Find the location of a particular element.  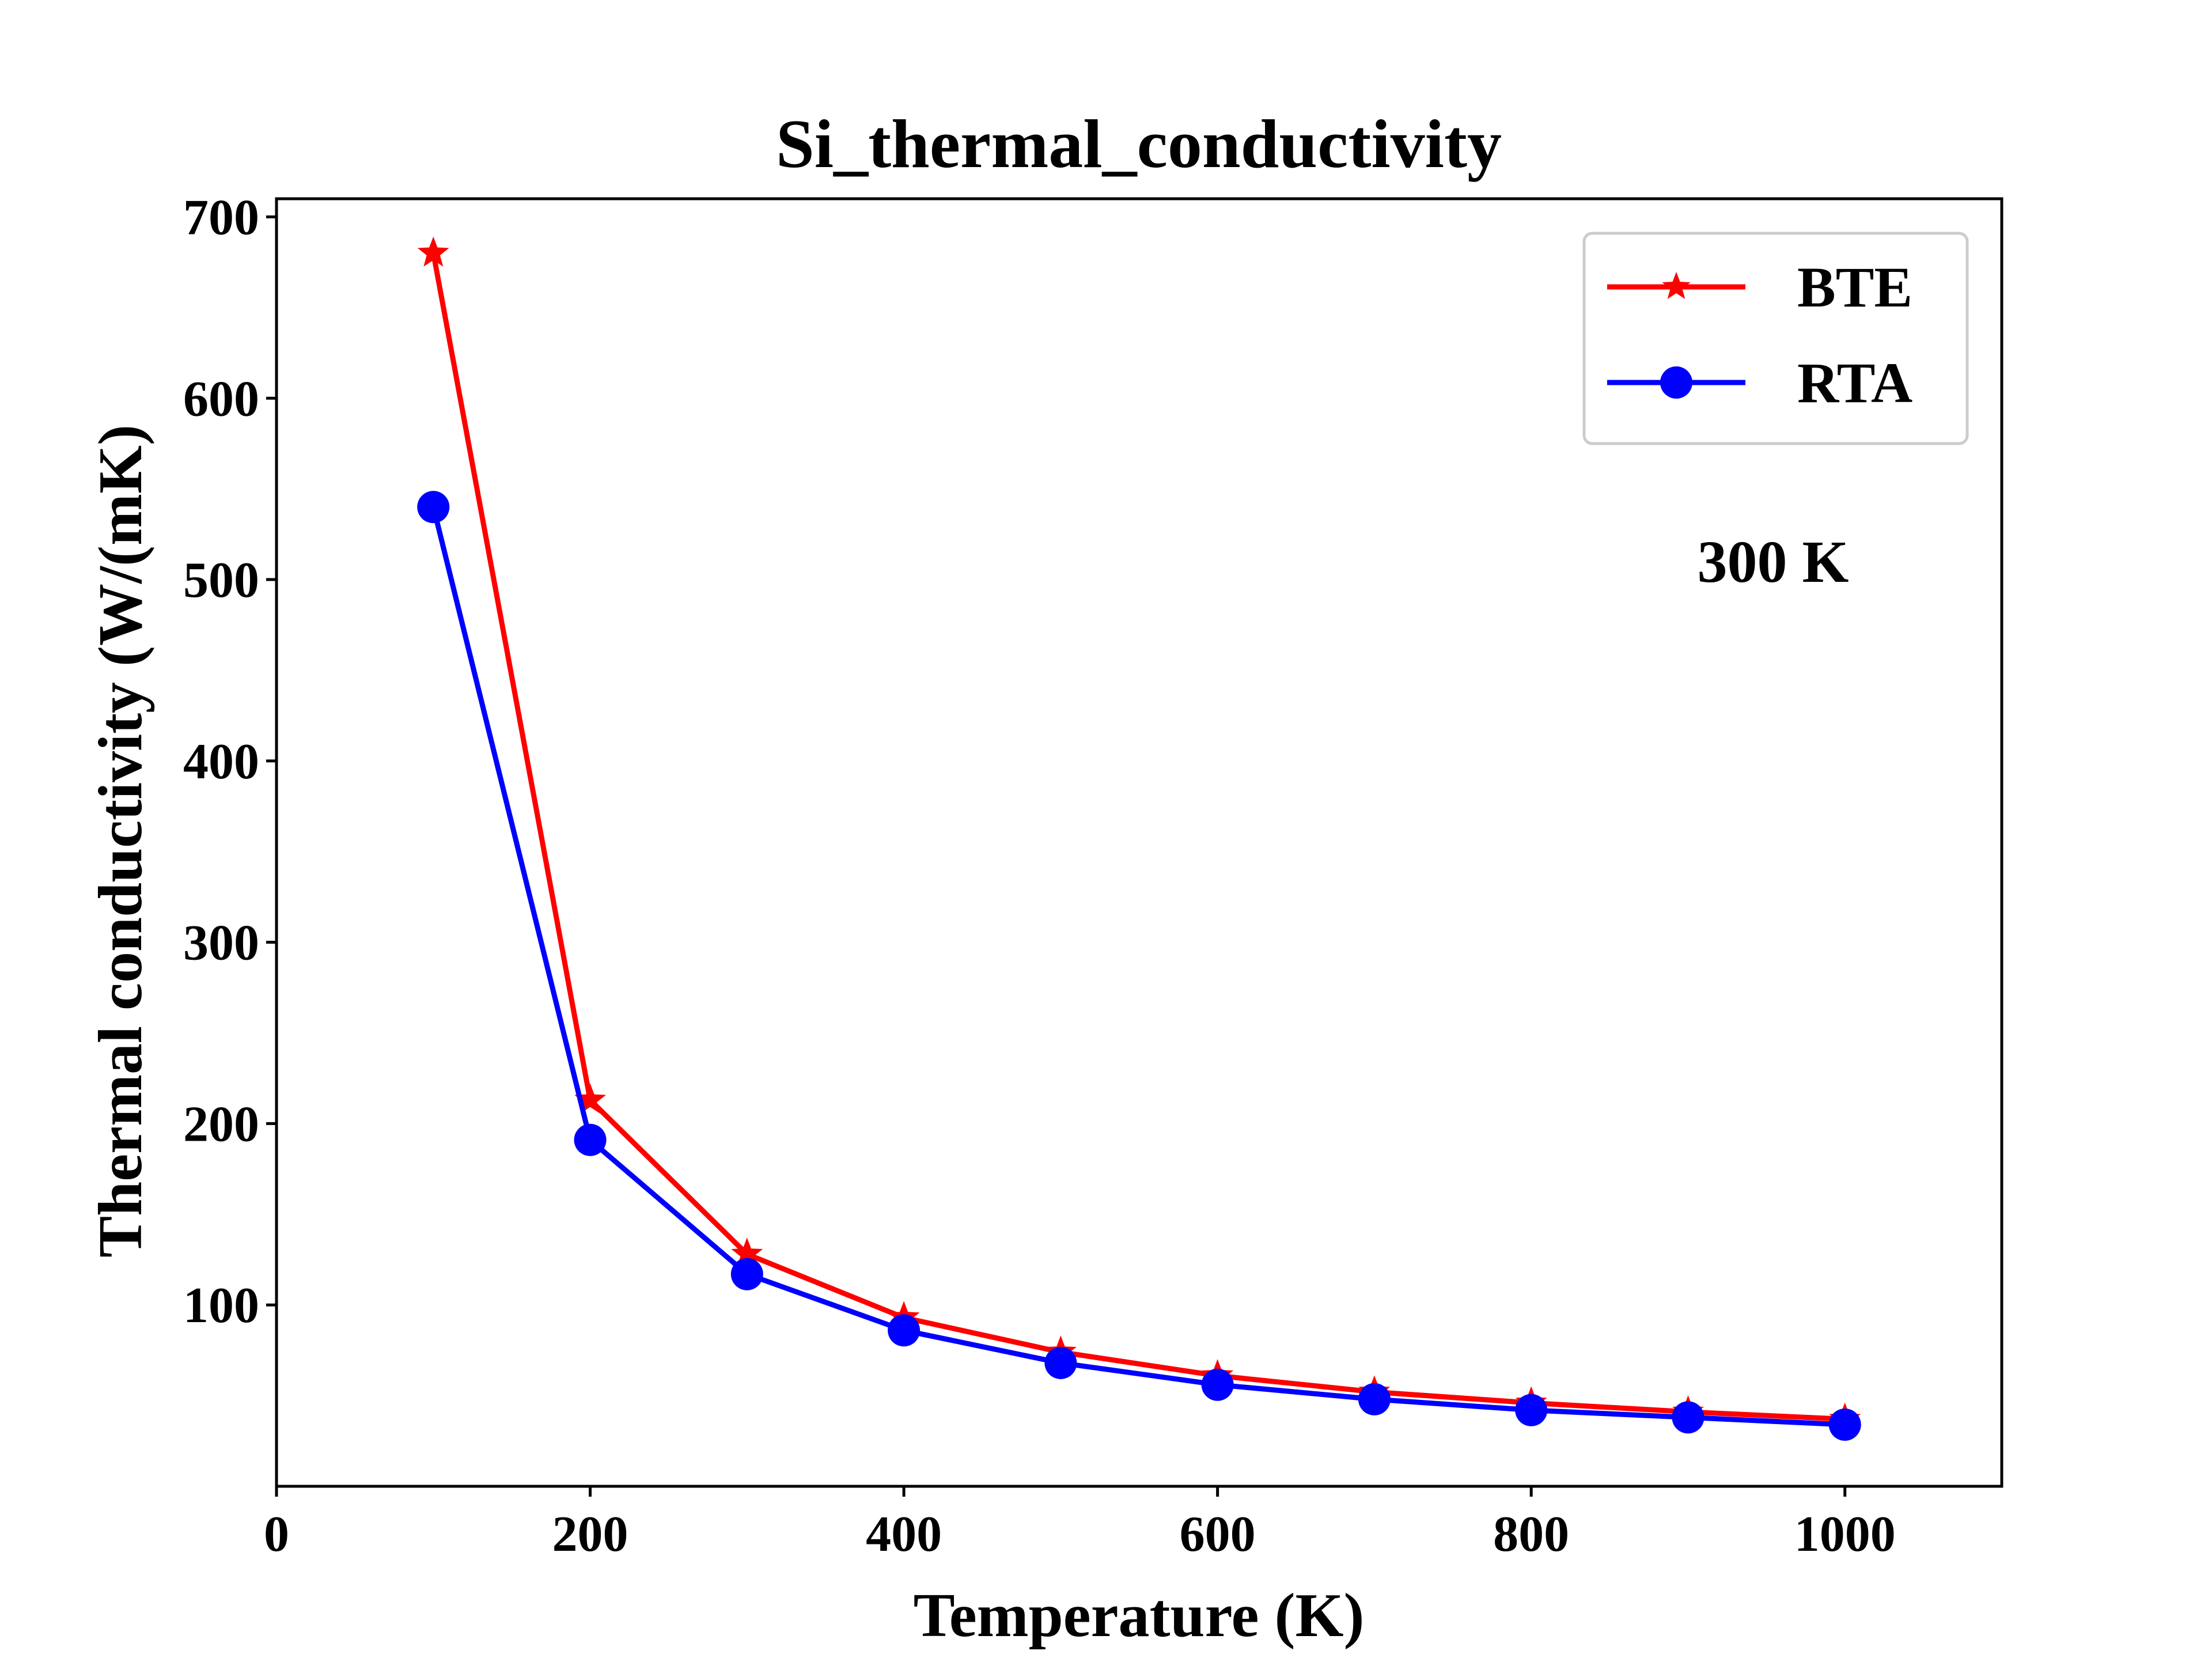

legend-marker-rta is located at coordinates (1676, 383).